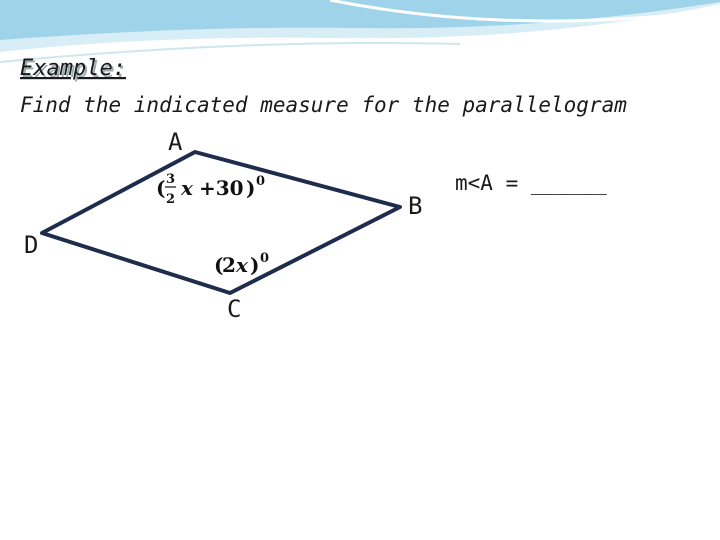 The image size is (720, 540). What do you see at coordinates (230, 52) in the screenshot?
I see `wave-line` at bounding box center [230, 52].